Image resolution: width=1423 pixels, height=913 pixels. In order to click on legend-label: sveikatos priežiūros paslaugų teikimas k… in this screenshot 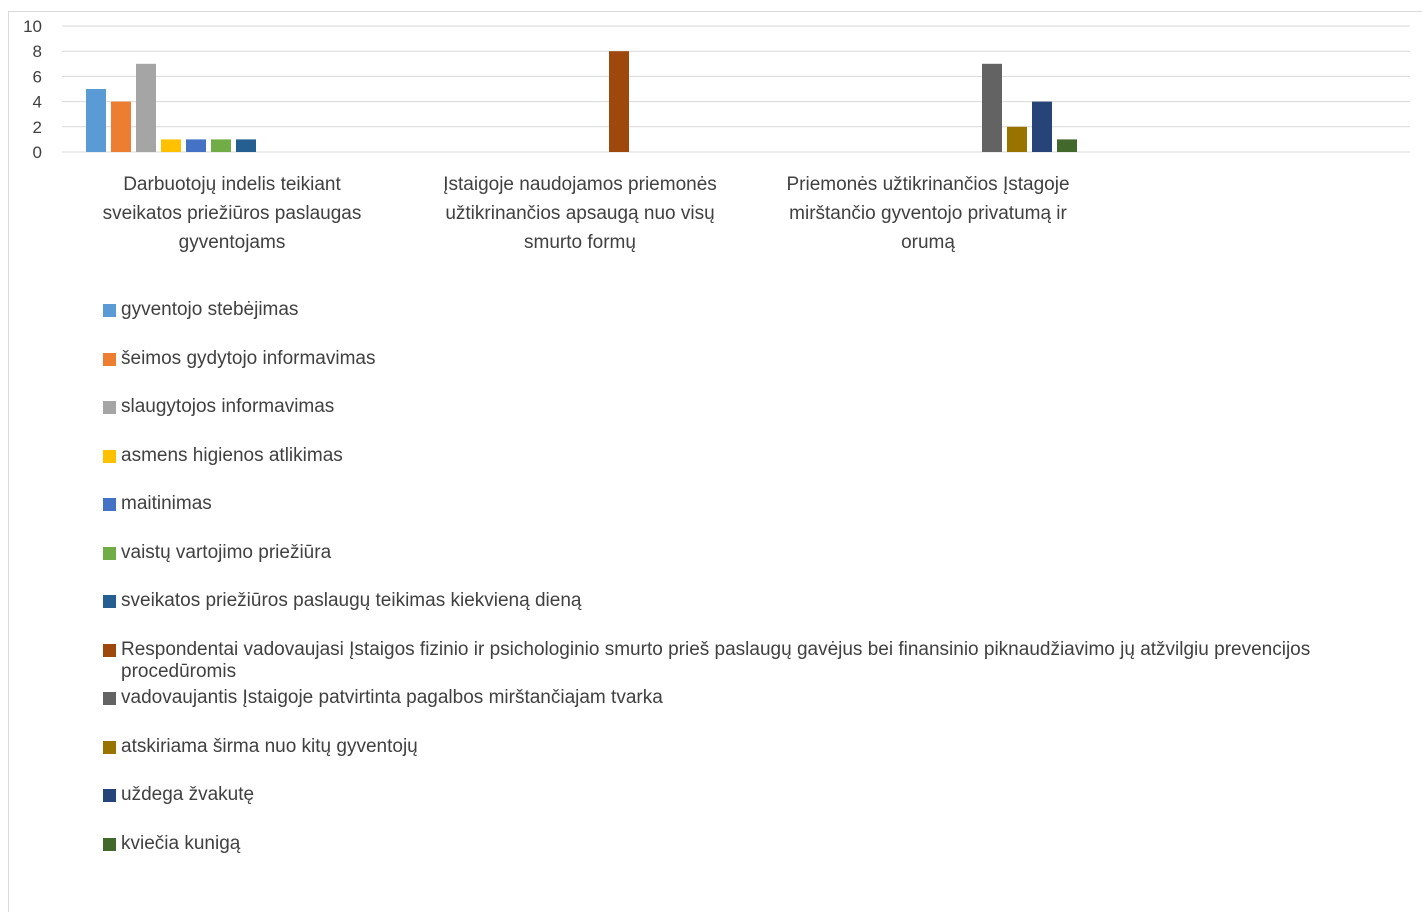, I will do `click(351, 600)`.